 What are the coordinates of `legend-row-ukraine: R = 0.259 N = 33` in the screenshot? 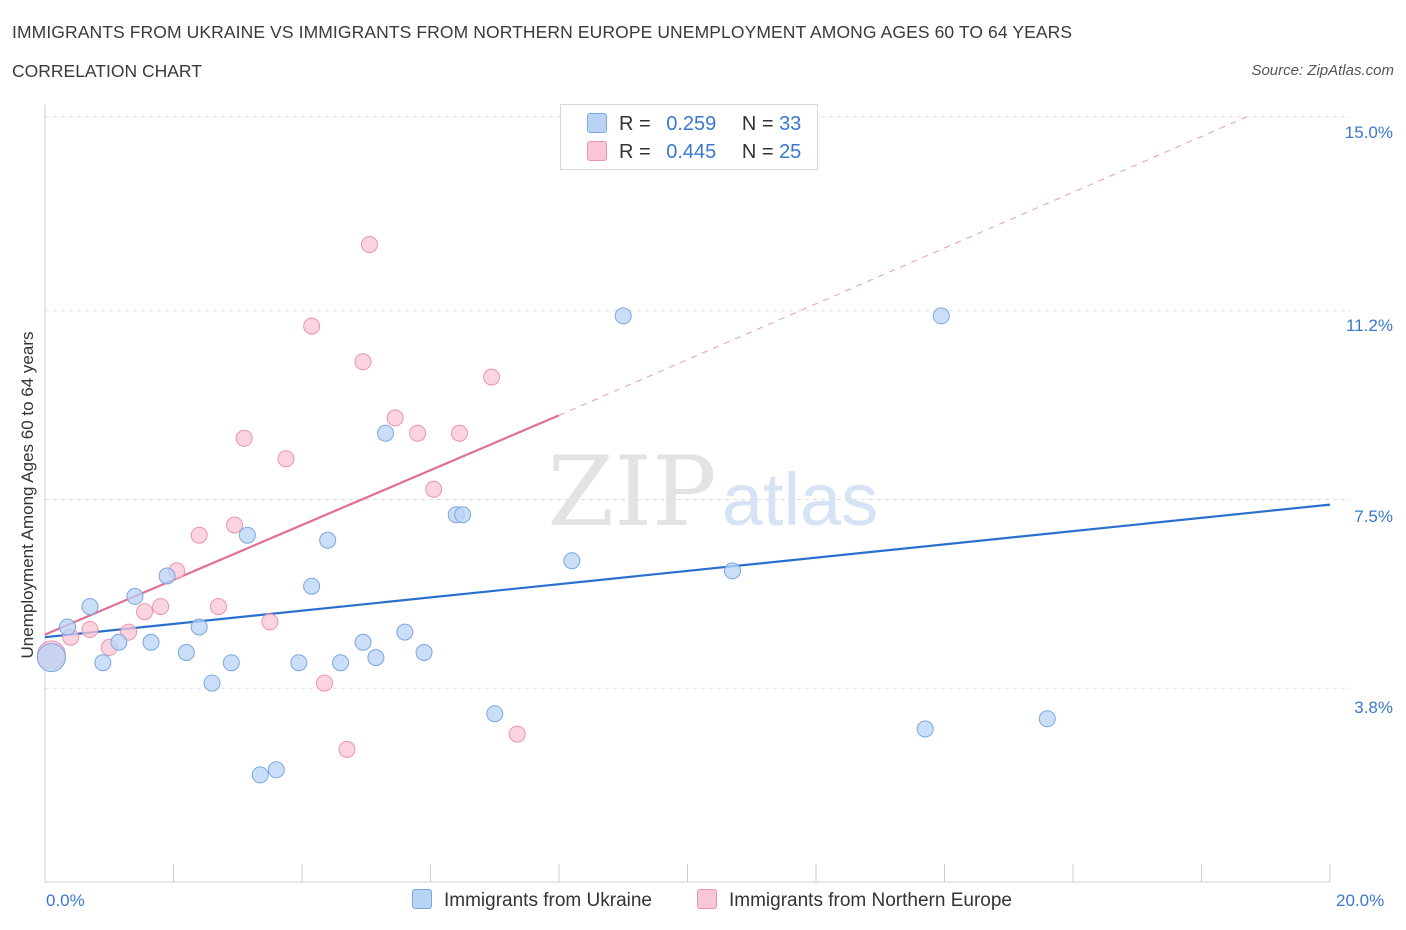 It's located at (694, 125).